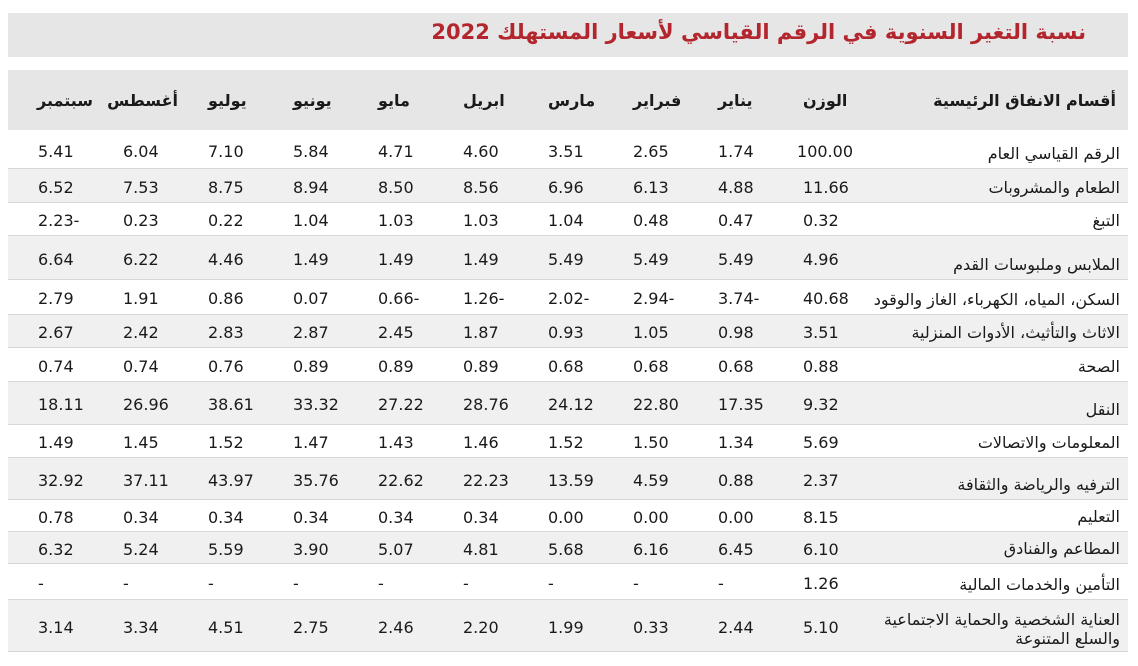  What do you see at coordinates (1106, 220) in the screenshot?
I see `category-name: التبغ` at bounding box center [1106, 220].